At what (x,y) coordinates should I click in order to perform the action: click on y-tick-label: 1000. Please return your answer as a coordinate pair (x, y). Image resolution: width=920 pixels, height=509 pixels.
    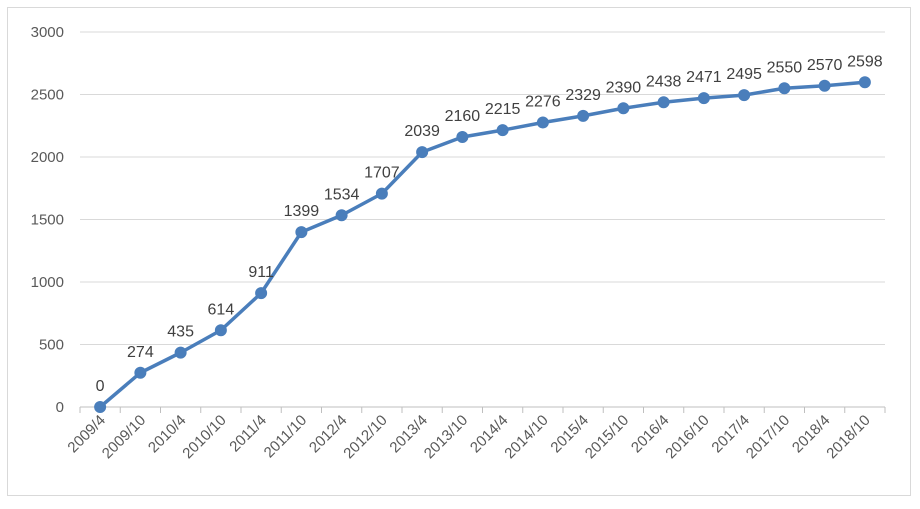
    Looking at the image, I should click on (47, 282).